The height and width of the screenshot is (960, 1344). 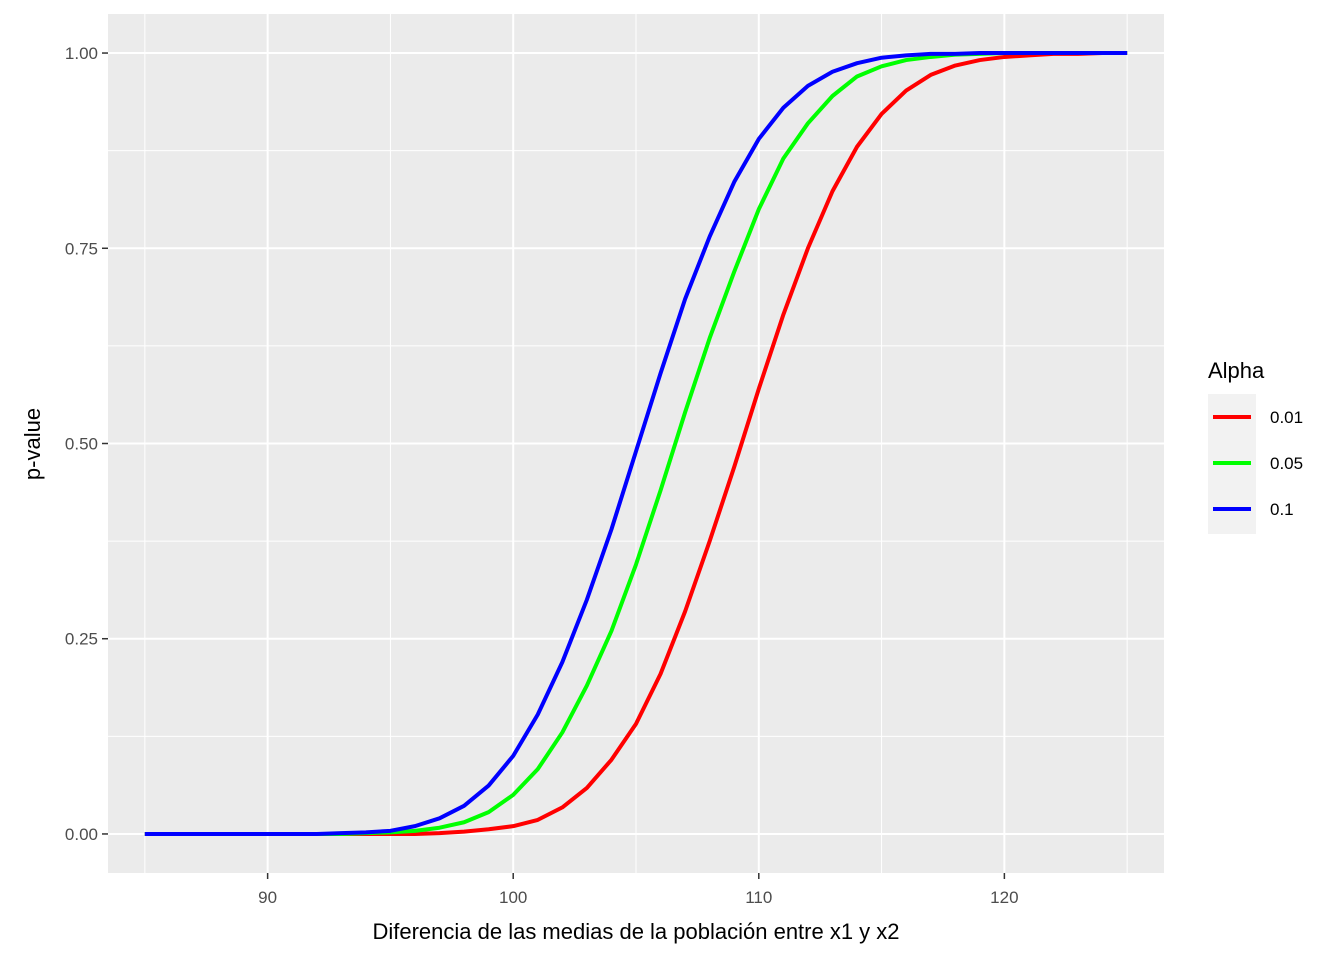 What do you see at coordinates (81, 834) in the screenshot?
I see `y-tick-label: 0.00` at bounding box center [81, 834].